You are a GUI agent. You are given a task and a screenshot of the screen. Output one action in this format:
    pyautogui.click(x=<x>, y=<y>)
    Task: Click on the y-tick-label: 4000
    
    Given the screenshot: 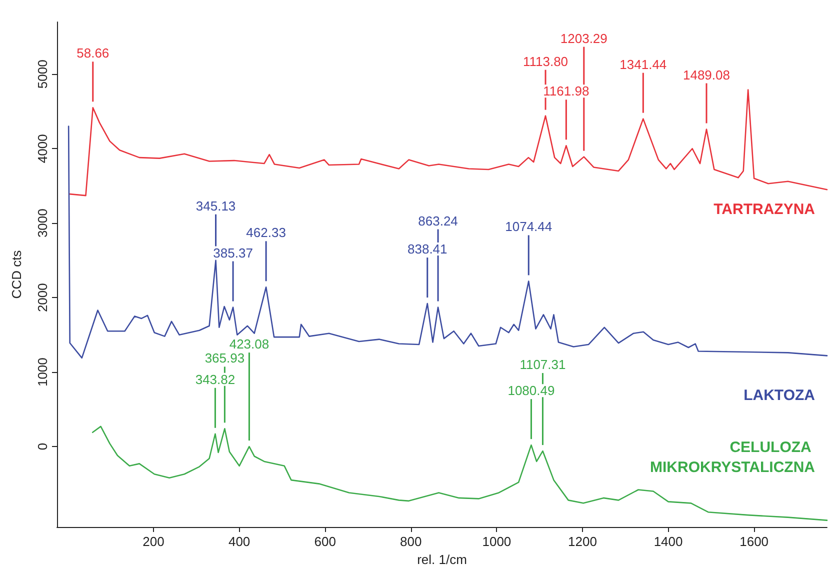 What is the action you would take?
    pyautogui.click(x=42, y=149)
    